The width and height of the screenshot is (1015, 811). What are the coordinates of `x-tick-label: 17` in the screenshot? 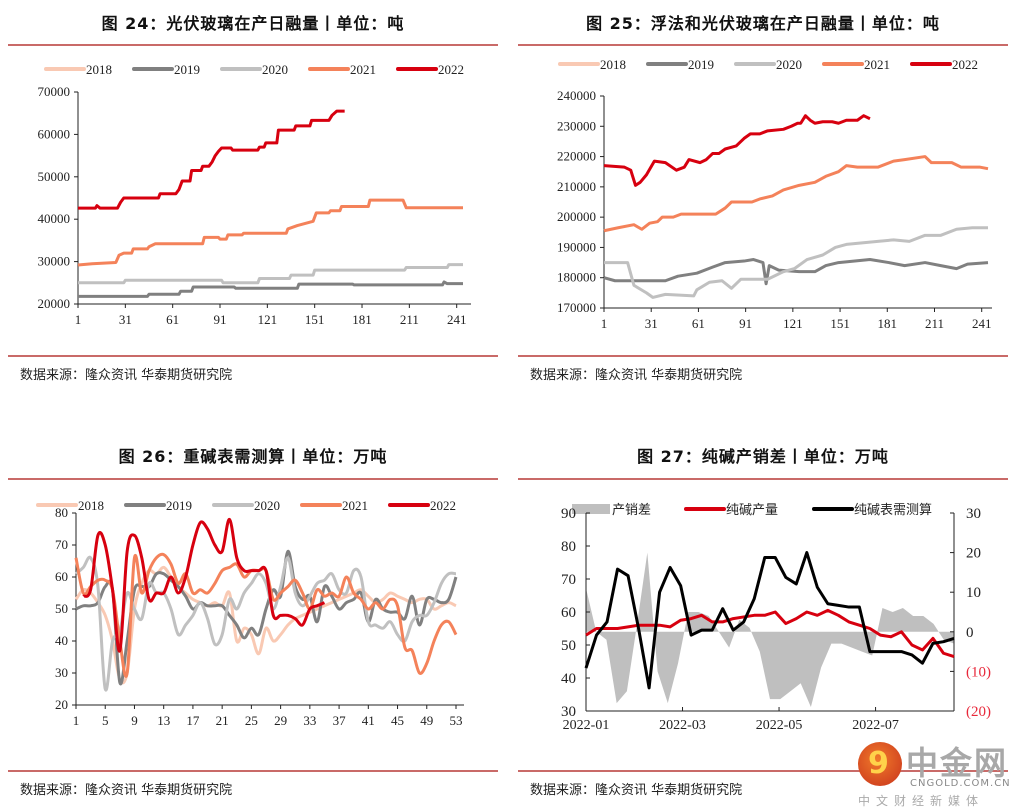 It's located at (193, 720).